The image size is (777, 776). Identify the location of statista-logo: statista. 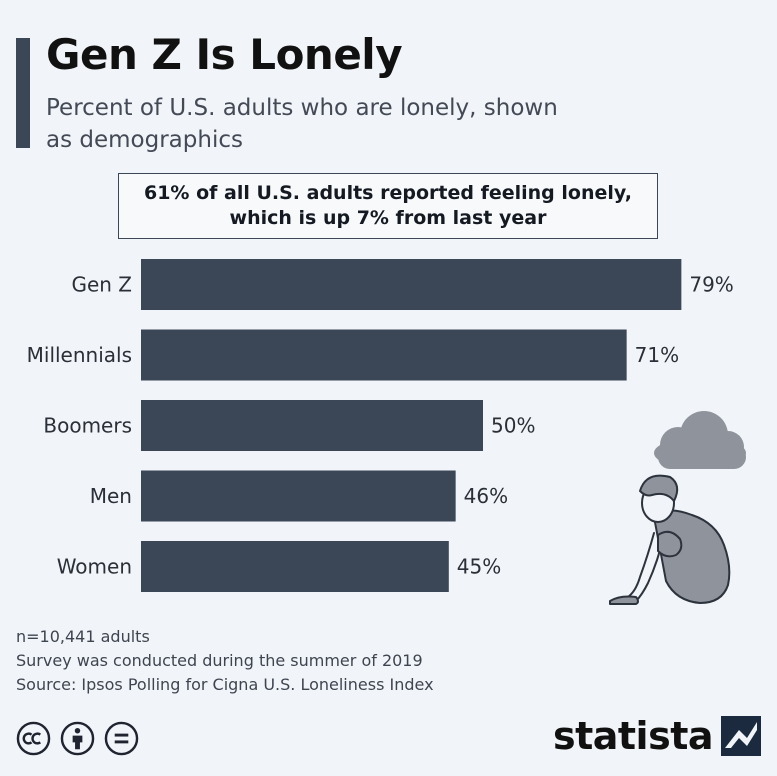
(657, 736).